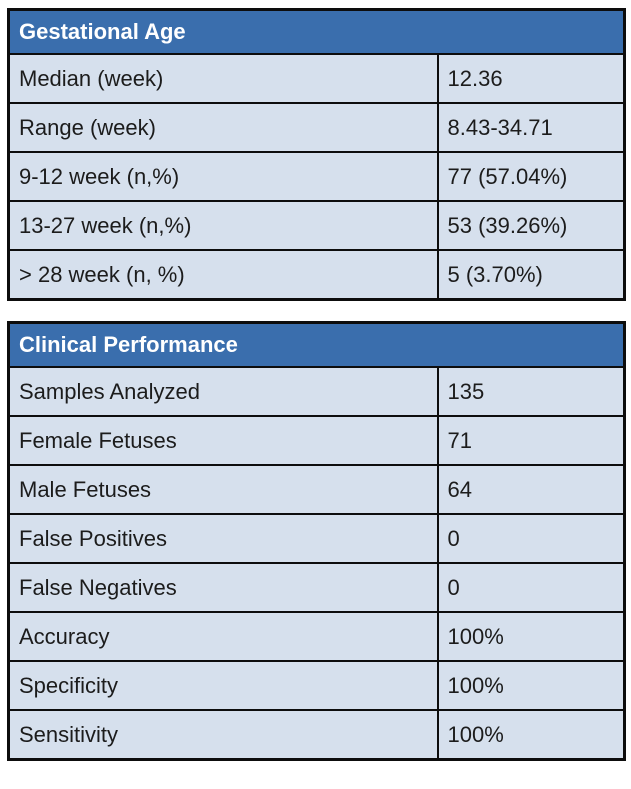 The width and height of the screenshot is (631, 789). What do you see at coordinates (223, 636) in the screenshot?
I see `row-label: Accuracy` at bounding box center [223, 636].